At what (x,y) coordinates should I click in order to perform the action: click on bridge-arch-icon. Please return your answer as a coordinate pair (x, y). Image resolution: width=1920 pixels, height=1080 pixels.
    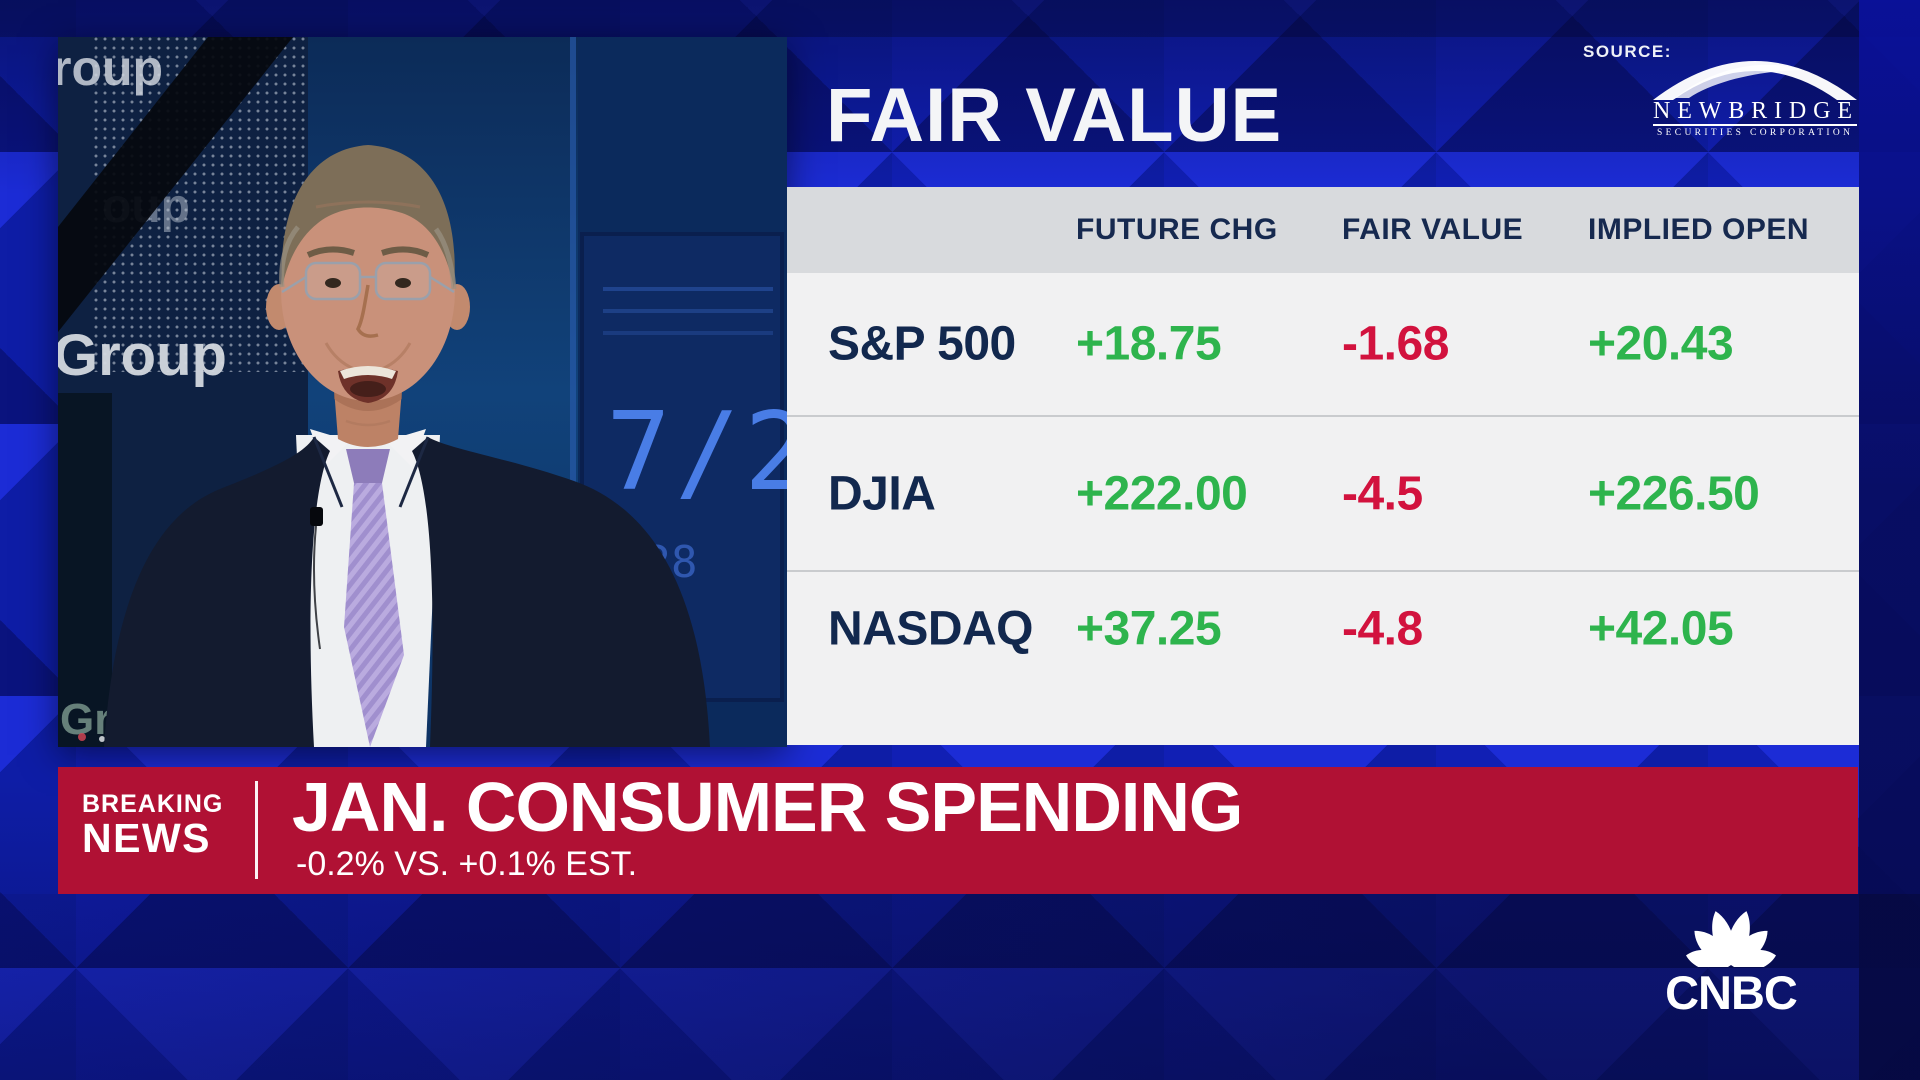
    Looking at the image, I should click on (1755, 80).